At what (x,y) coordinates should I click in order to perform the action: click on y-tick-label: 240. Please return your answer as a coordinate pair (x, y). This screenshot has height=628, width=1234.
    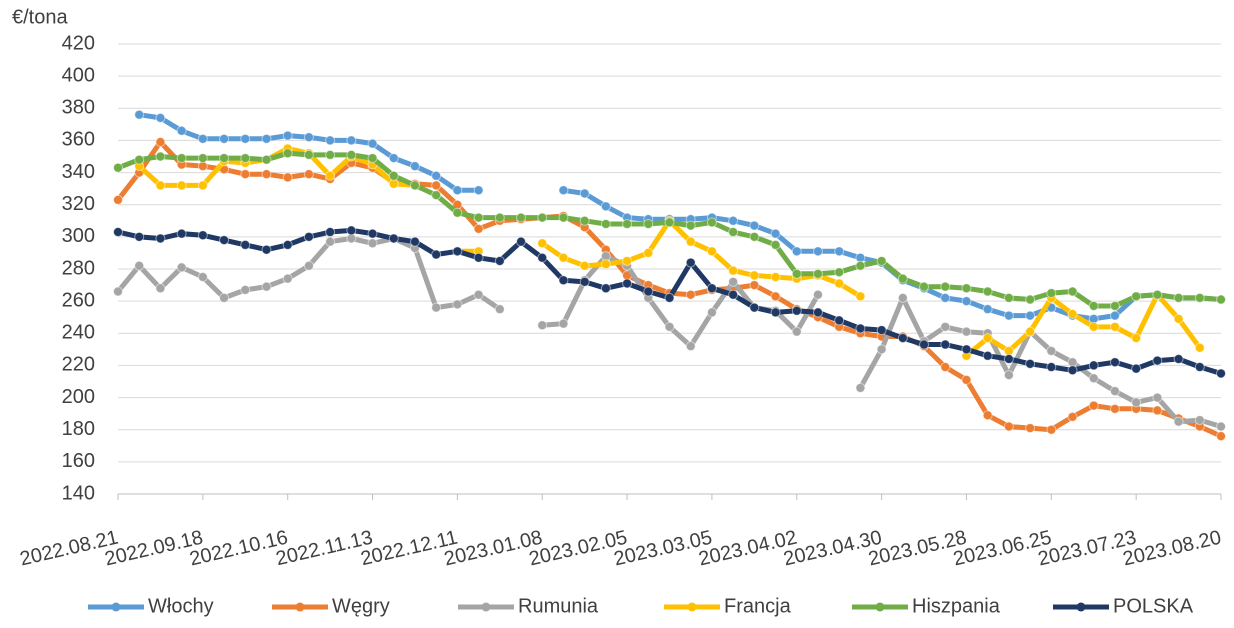
    Looking at the image, I should click on (78, 333).